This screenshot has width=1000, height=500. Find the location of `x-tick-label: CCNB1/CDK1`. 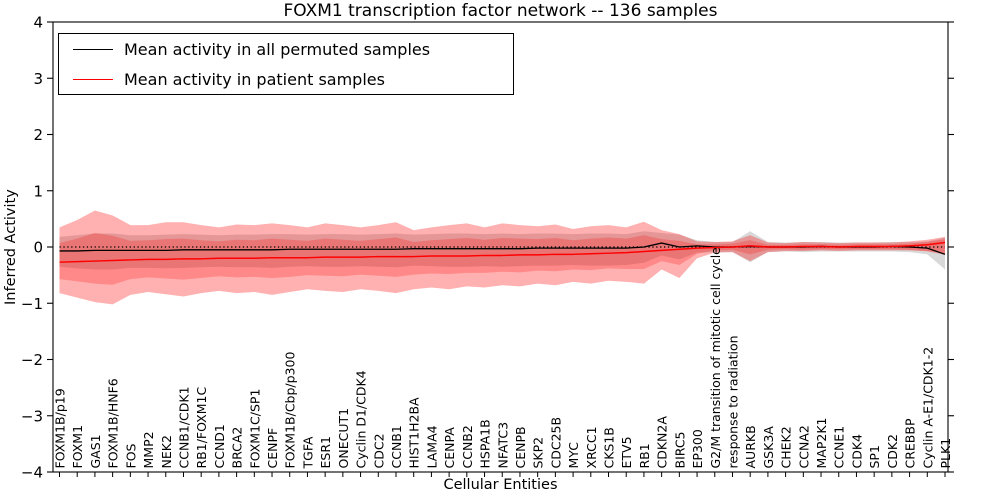

x-tick-label: CCNB1/CDK1 is located at coordinates (183, 427).